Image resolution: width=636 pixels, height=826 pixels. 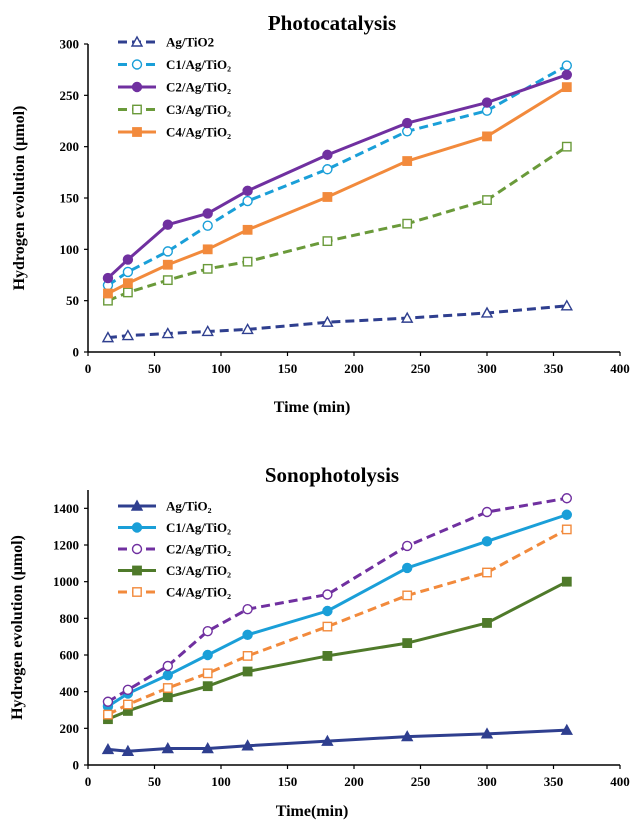 I want to click on legend-entry: Ag/TiO2, so click(x=166, y=42).